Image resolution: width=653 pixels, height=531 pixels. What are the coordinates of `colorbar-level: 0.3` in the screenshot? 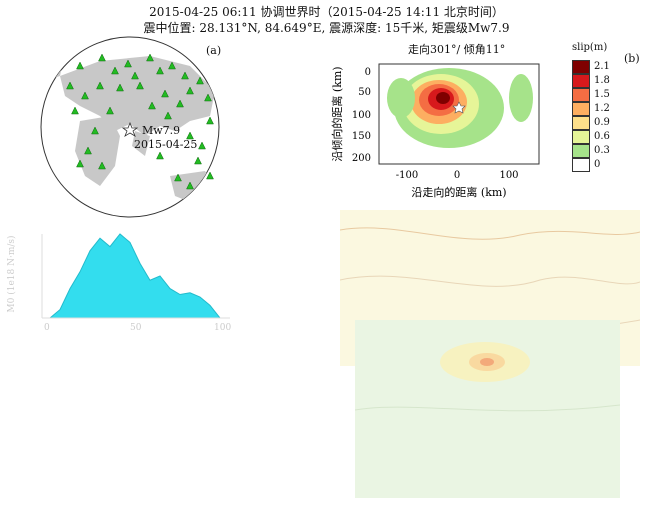 It's located at (602, 151).